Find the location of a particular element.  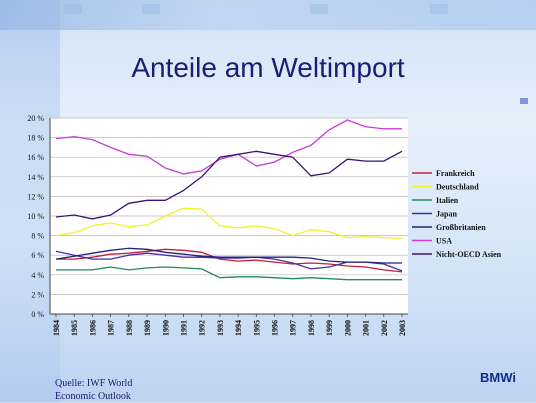

legend-label: Japan is located at coordinates (446, 214).